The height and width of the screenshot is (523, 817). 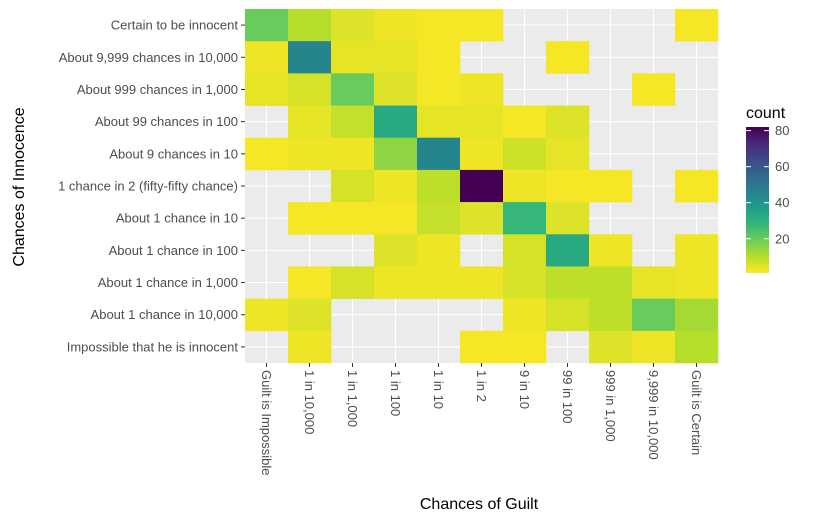 I want to click on y-tick-label: Impossible that he is innocent, so click(x=153, y=346).